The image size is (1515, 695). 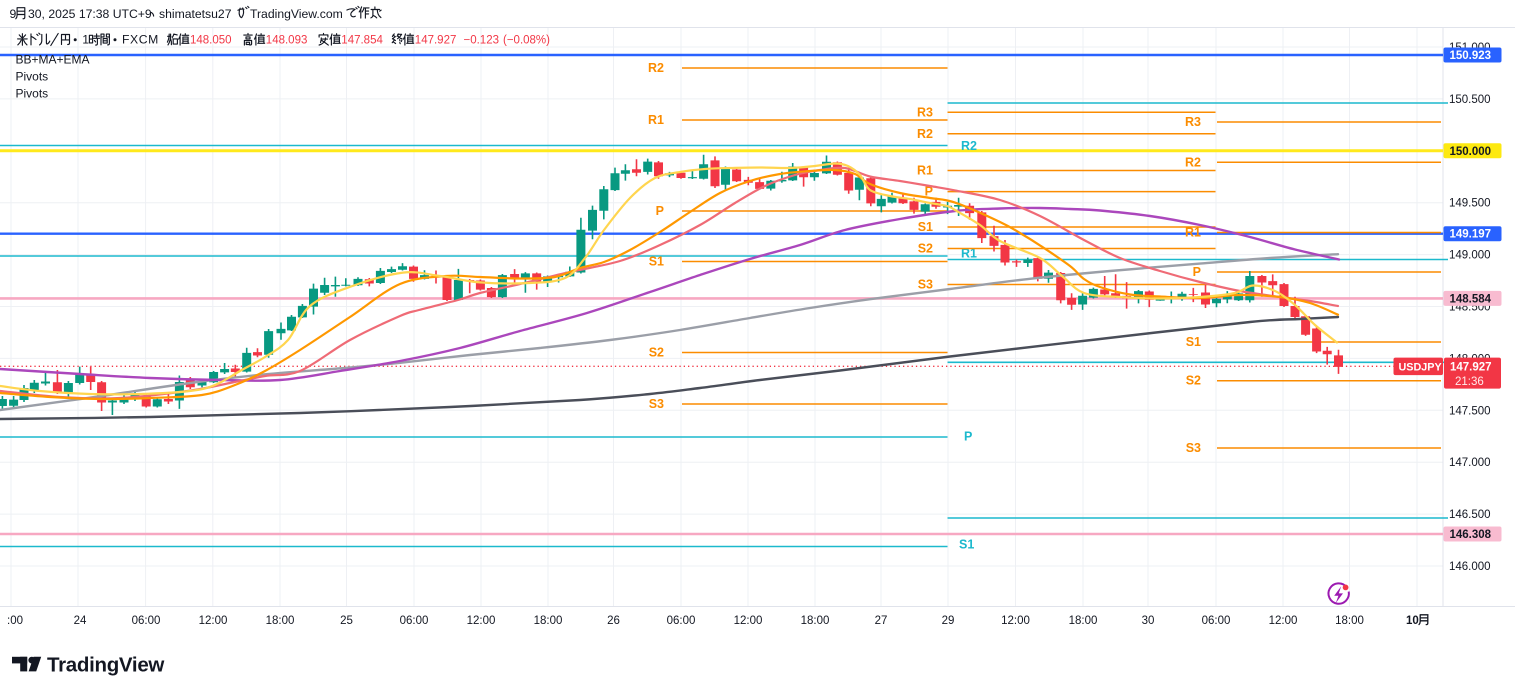 What do you see at coordinates (482, 41) in the screenshot?
I see `svg-text: −0.123` at bounding box center [482, 41].